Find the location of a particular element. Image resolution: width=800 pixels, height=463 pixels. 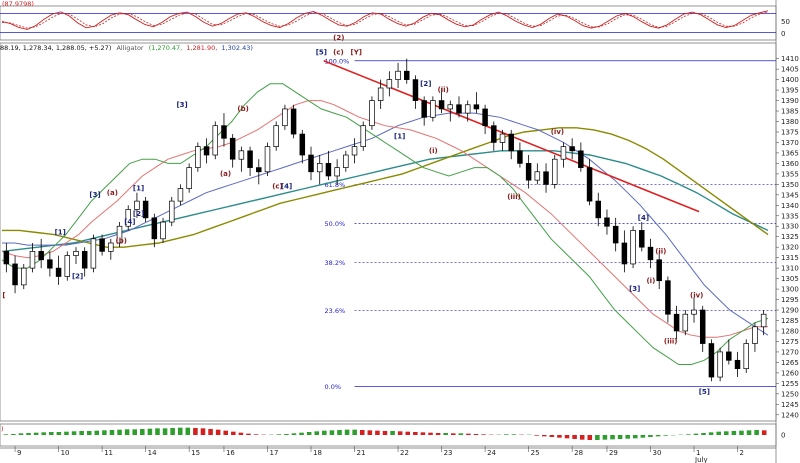

date-tick-label: 15 is located at coordinates (195, 453).